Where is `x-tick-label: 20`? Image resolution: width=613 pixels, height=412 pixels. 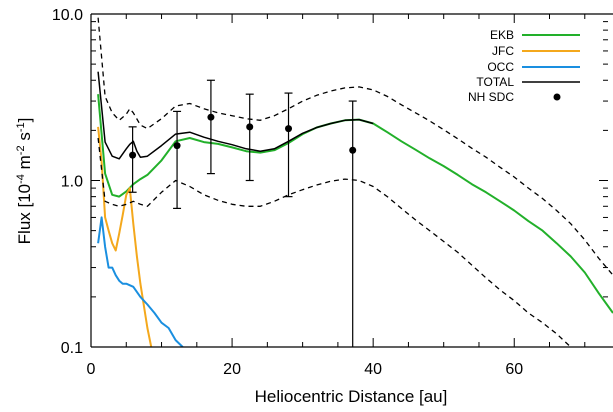 x-tick-label: 20 is located at coordinates (232, 369).